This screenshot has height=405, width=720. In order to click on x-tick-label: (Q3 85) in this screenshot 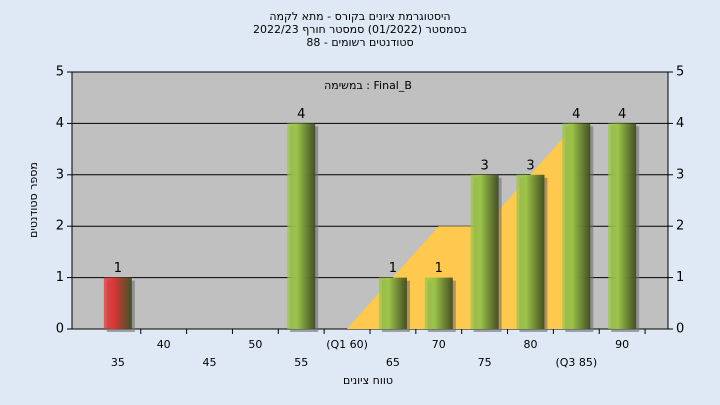, I will do `click(576, 362)`.